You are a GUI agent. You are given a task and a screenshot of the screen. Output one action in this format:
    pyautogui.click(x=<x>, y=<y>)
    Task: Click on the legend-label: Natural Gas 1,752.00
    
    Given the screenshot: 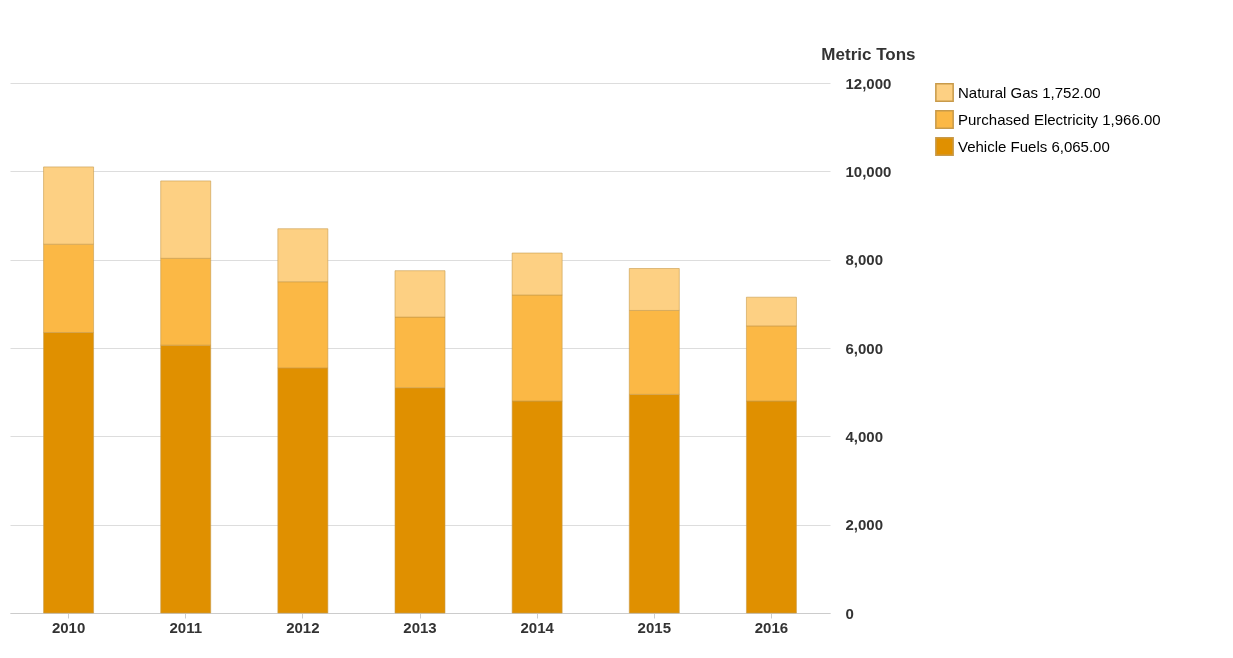 What is the action you would take?
    pyautogui.click(x=1029, y=92)
    